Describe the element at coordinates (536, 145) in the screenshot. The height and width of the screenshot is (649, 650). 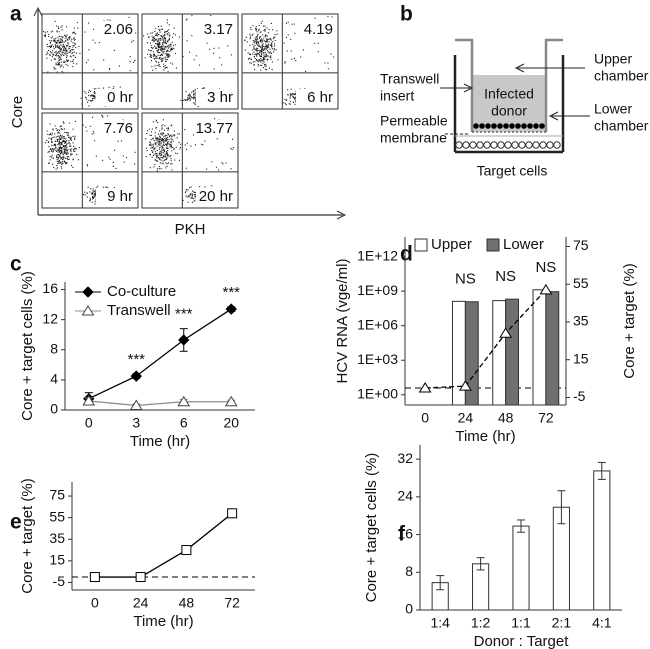
I see `target-cell` at that location.